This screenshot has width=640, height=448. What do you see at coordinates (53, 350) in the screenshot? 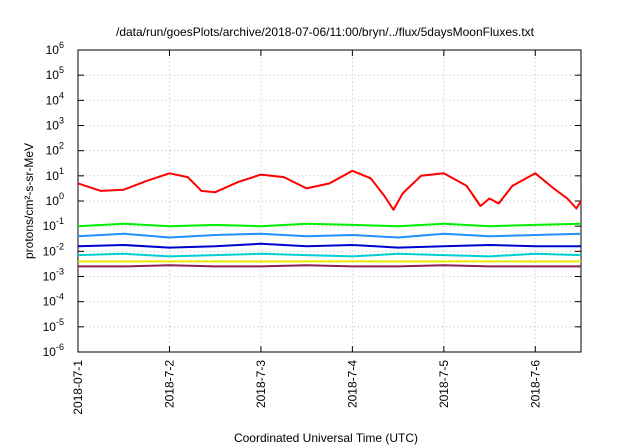
I see `y-tick-label: 10⁻⁶` at bounding box center [53, 350].